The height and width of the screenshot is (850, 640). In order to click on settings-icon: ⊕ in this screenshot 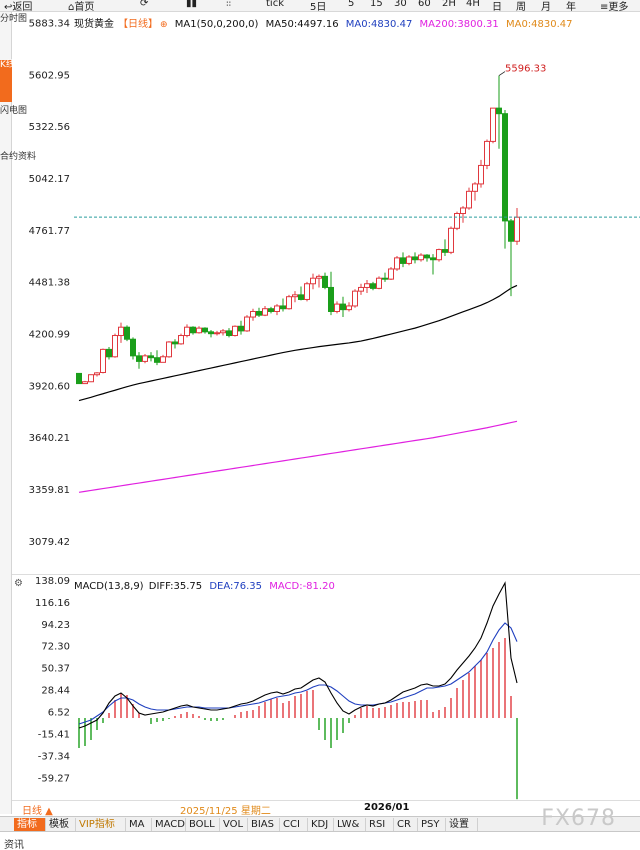, I will do `click(164, 25)`.